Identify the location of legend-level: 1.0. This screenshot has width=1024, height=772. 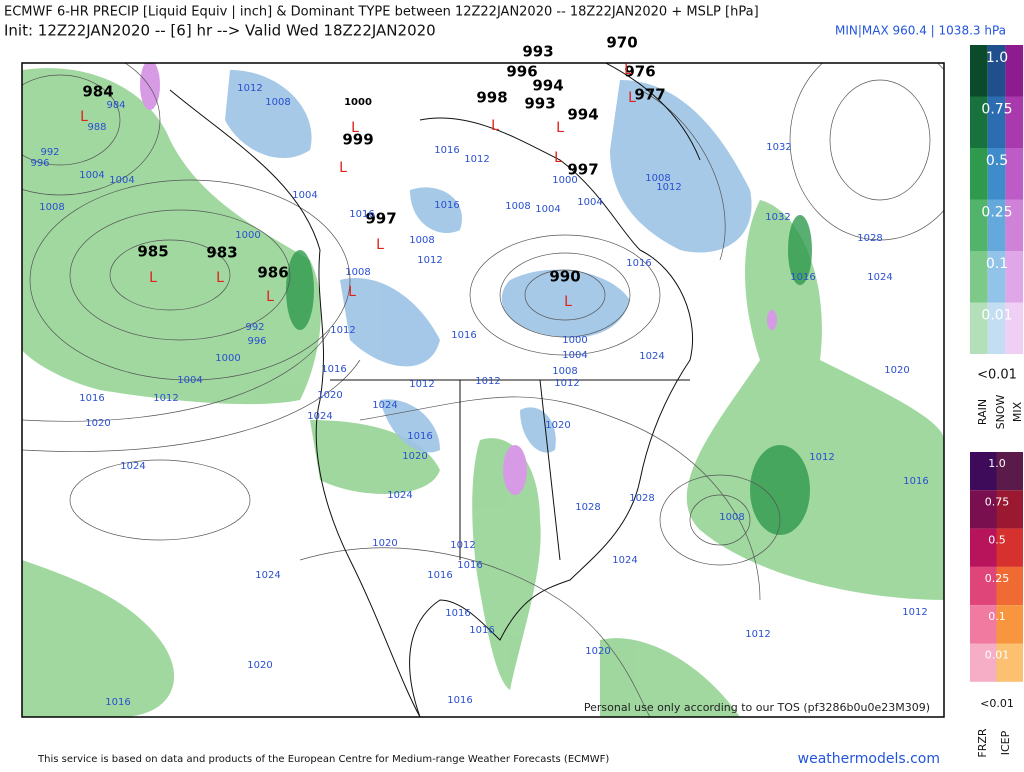
(997, 58).